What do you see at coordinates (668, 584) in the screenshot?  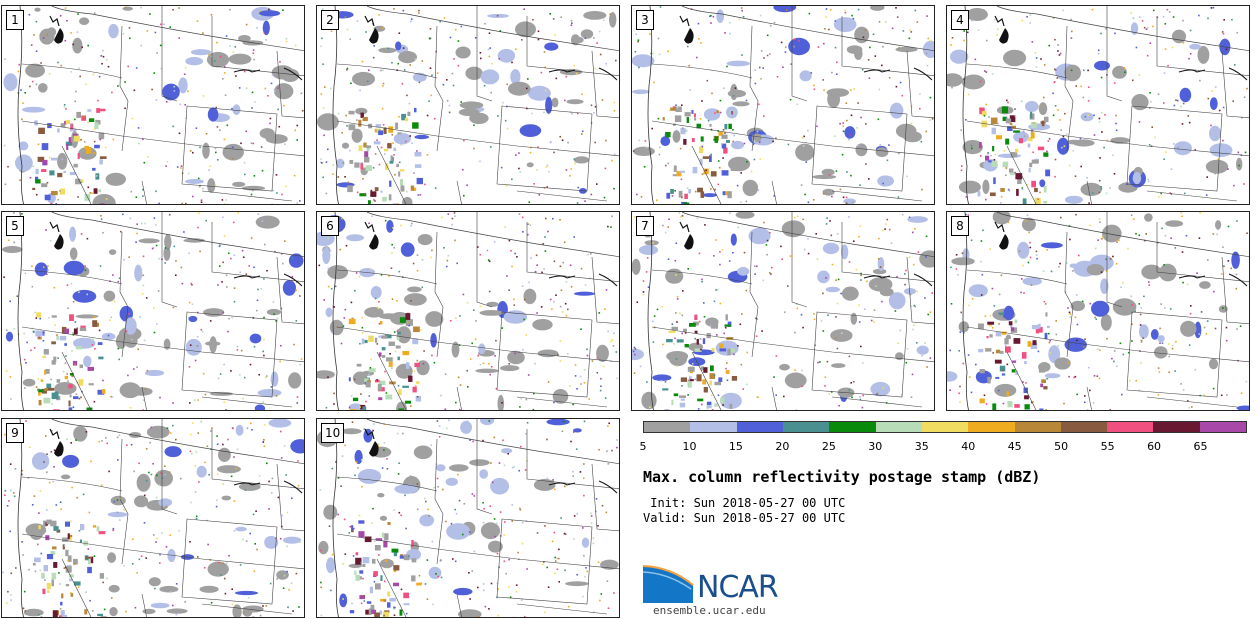 I see `ncar-logo-icon` at bounding box center [668, 584].